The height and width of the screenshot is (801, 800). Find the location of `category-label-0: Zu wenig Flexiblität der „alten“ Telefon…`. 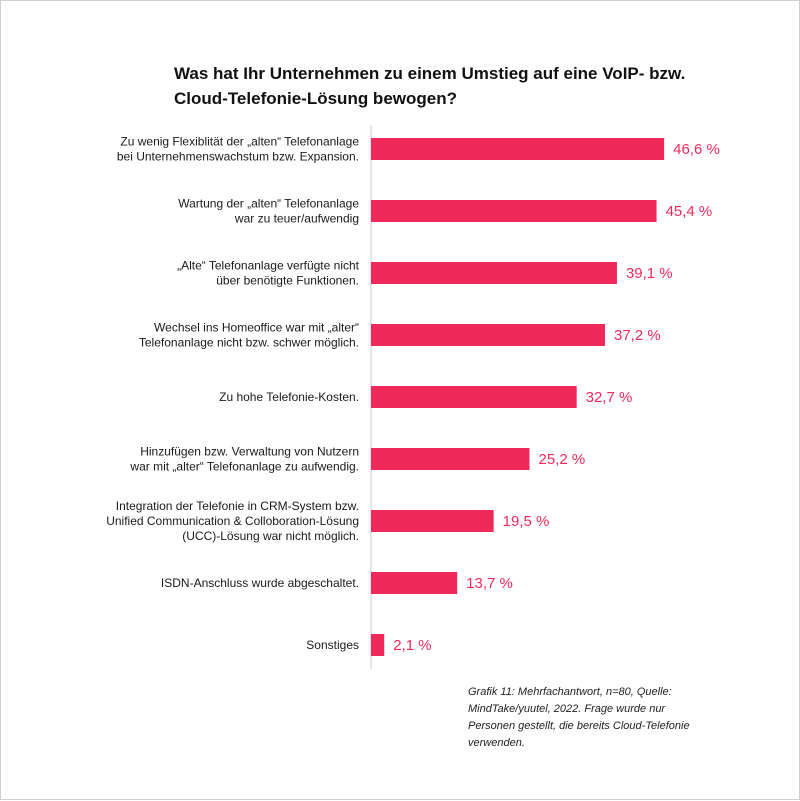

category-label-0: Zu wenig Flexiblität der „alten“ Telefon… is located at coordinates (238, 149).